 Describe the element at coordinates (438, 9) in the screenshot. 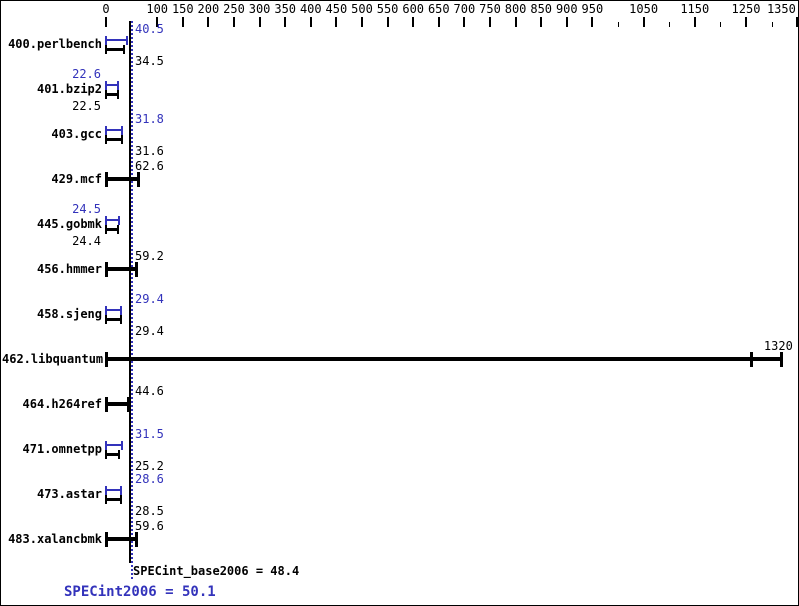

I see `axis-tick-label: 650` at that location.